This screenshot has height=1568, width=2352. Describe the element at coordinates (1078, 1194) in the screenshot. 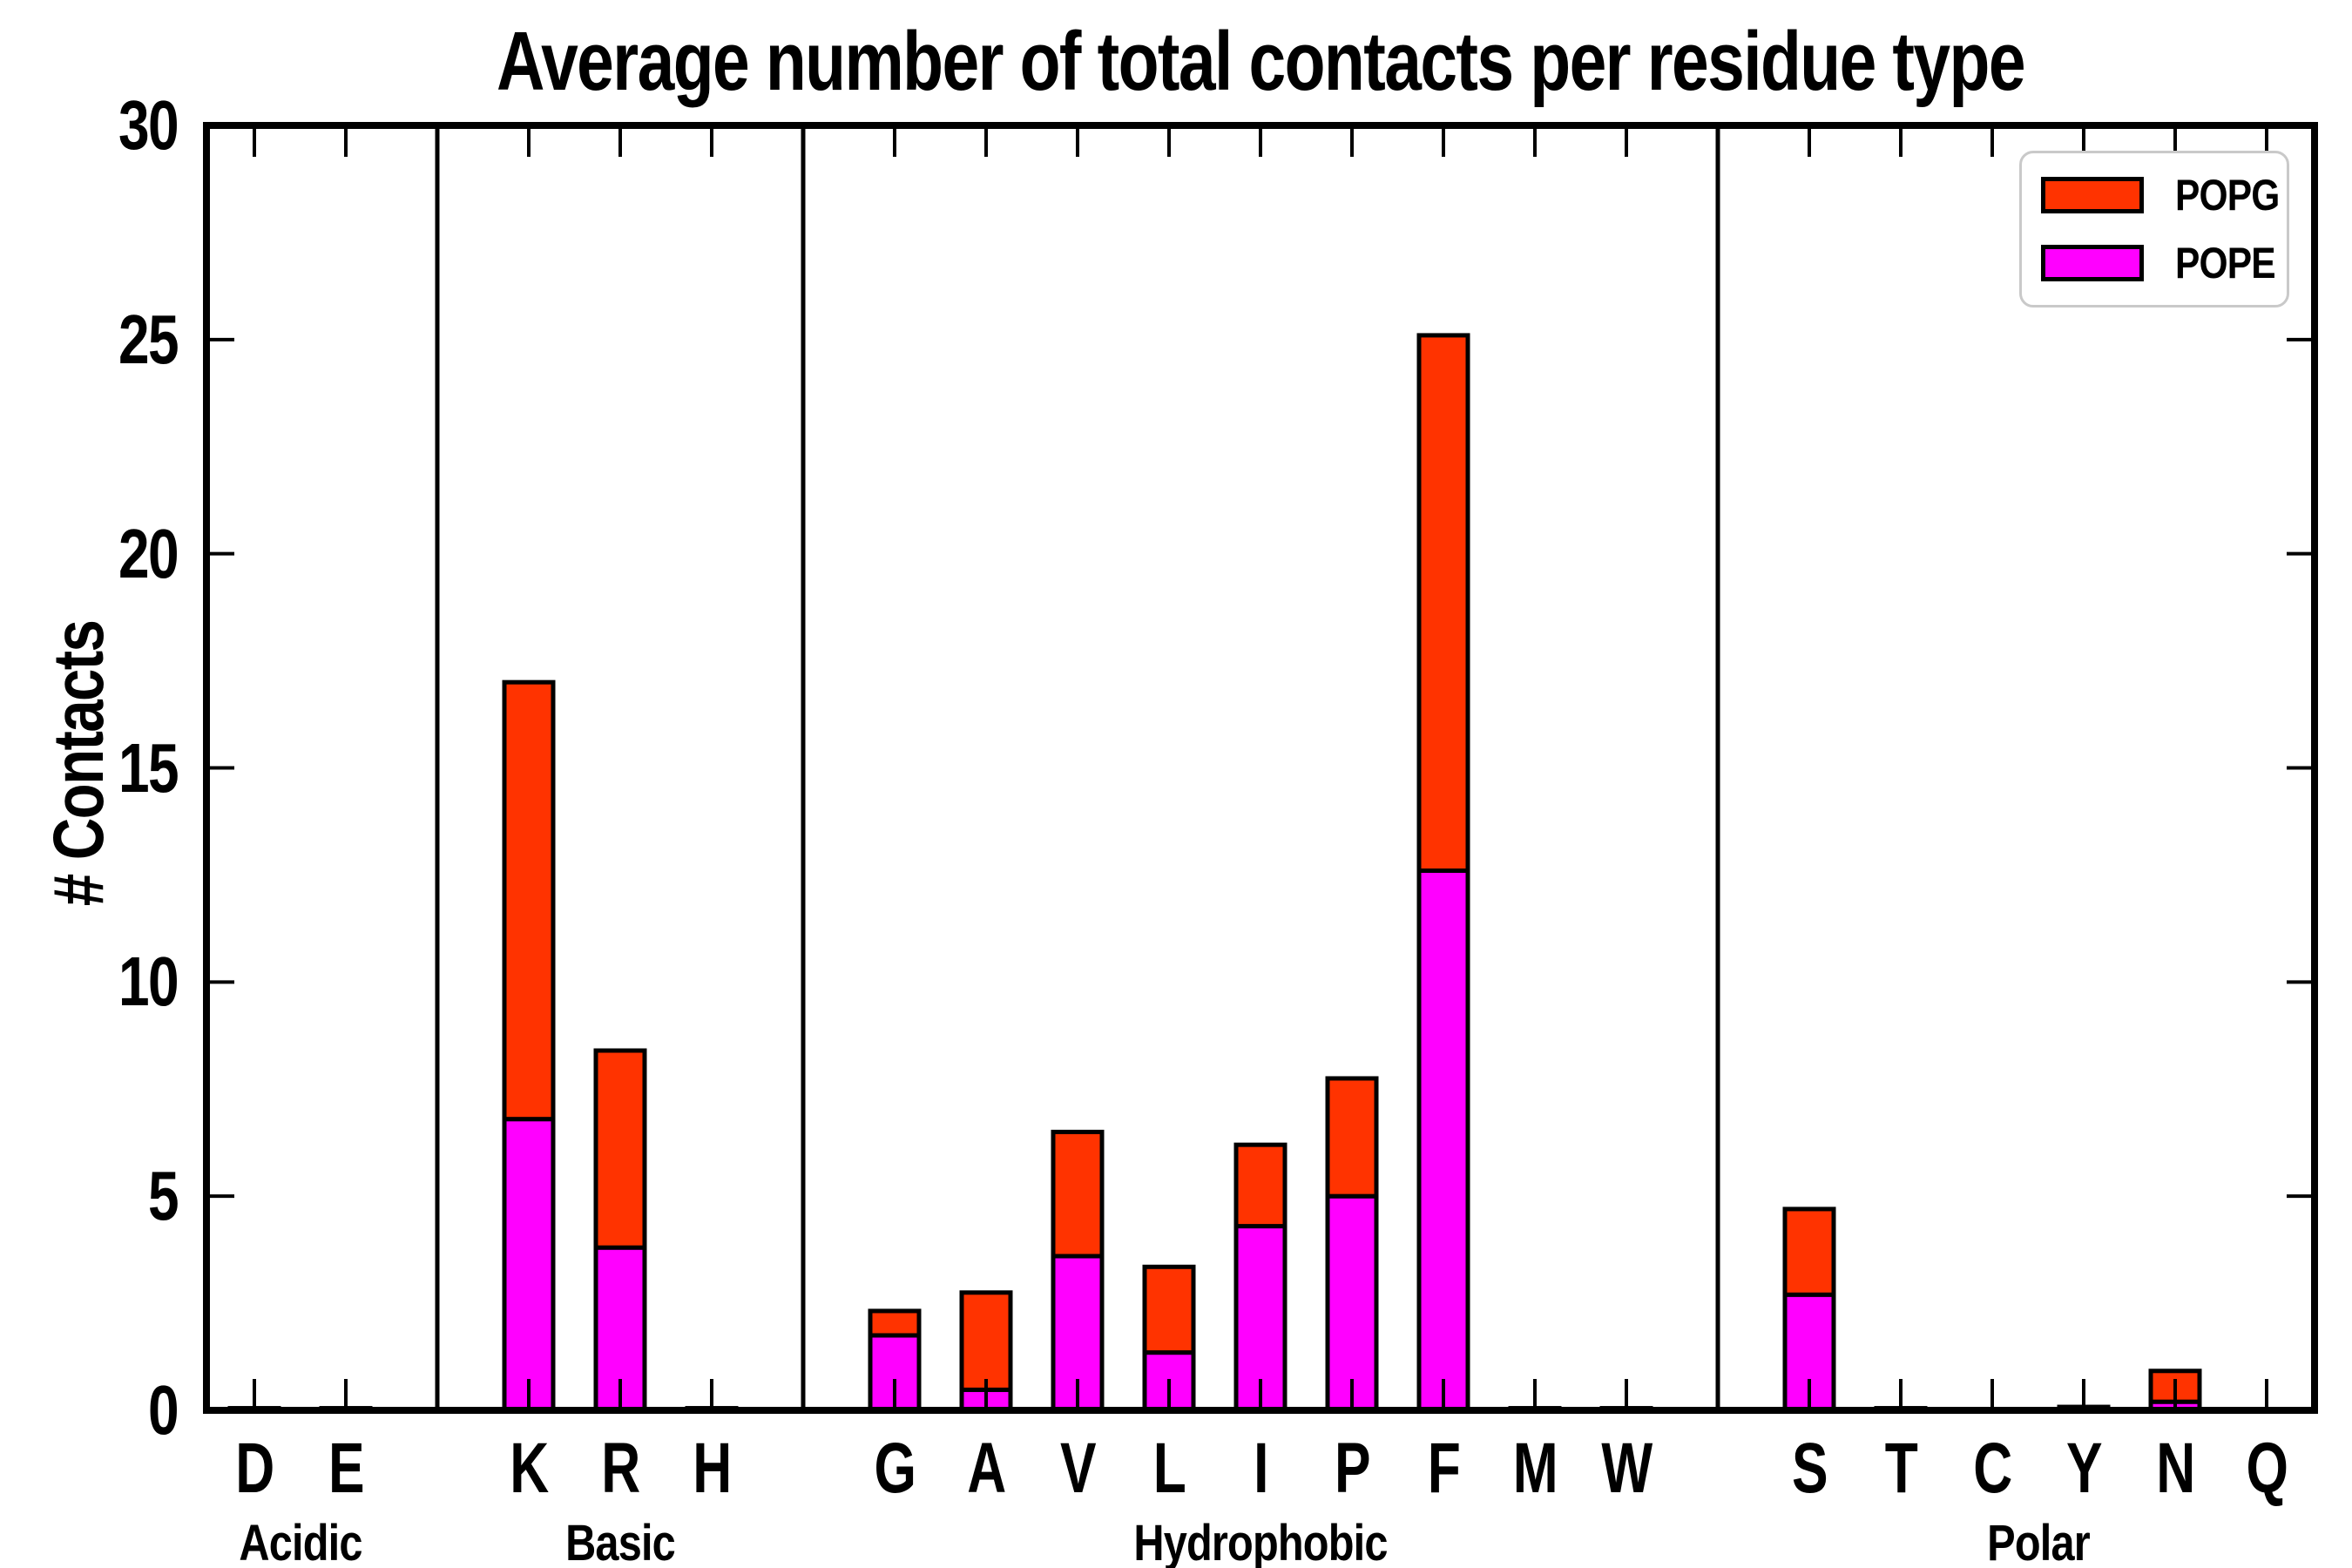

I see `bar-V-popg` at that location.